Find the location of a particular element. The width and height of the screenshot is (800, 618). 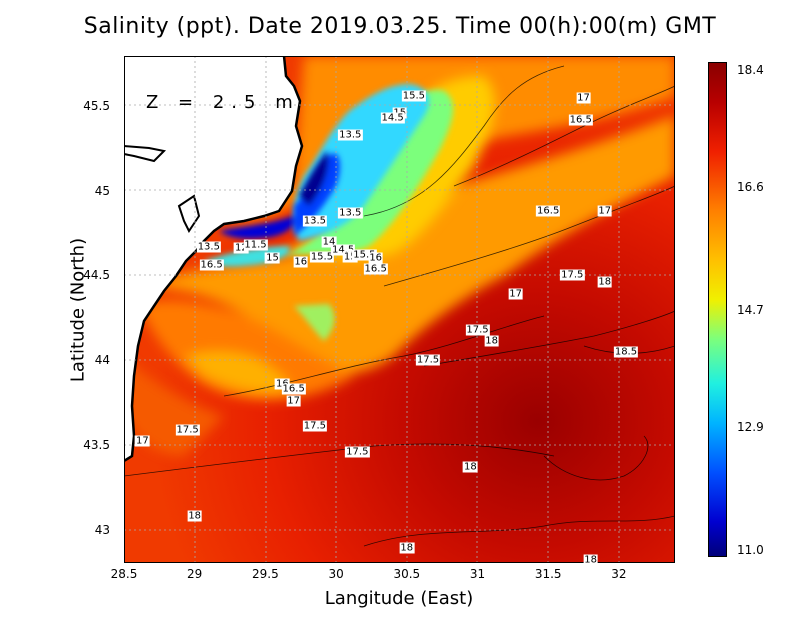

x-tick-label: 32 is located at coordinates (619, 574).